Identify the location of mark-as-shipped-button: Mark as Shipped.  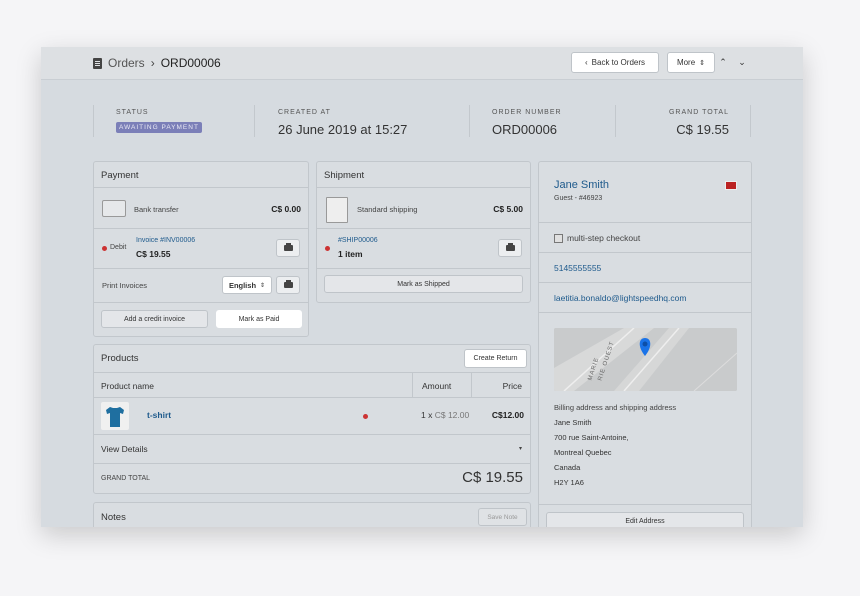
(423, 284).